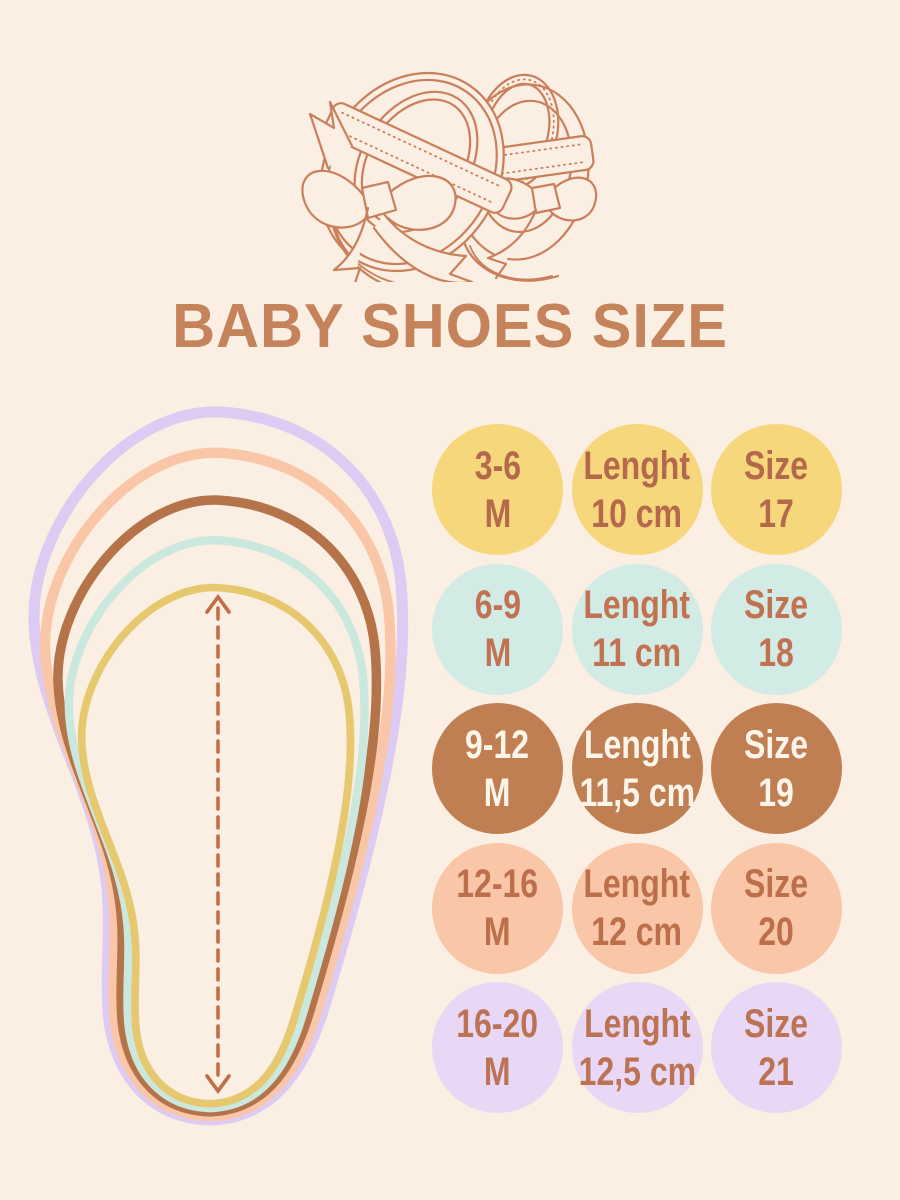 This screenshot has height=1200, width=900. Describe the element at coordinates (637, 1071) in the screenshot. I see `cell-line: 12,5 cm` at that location.